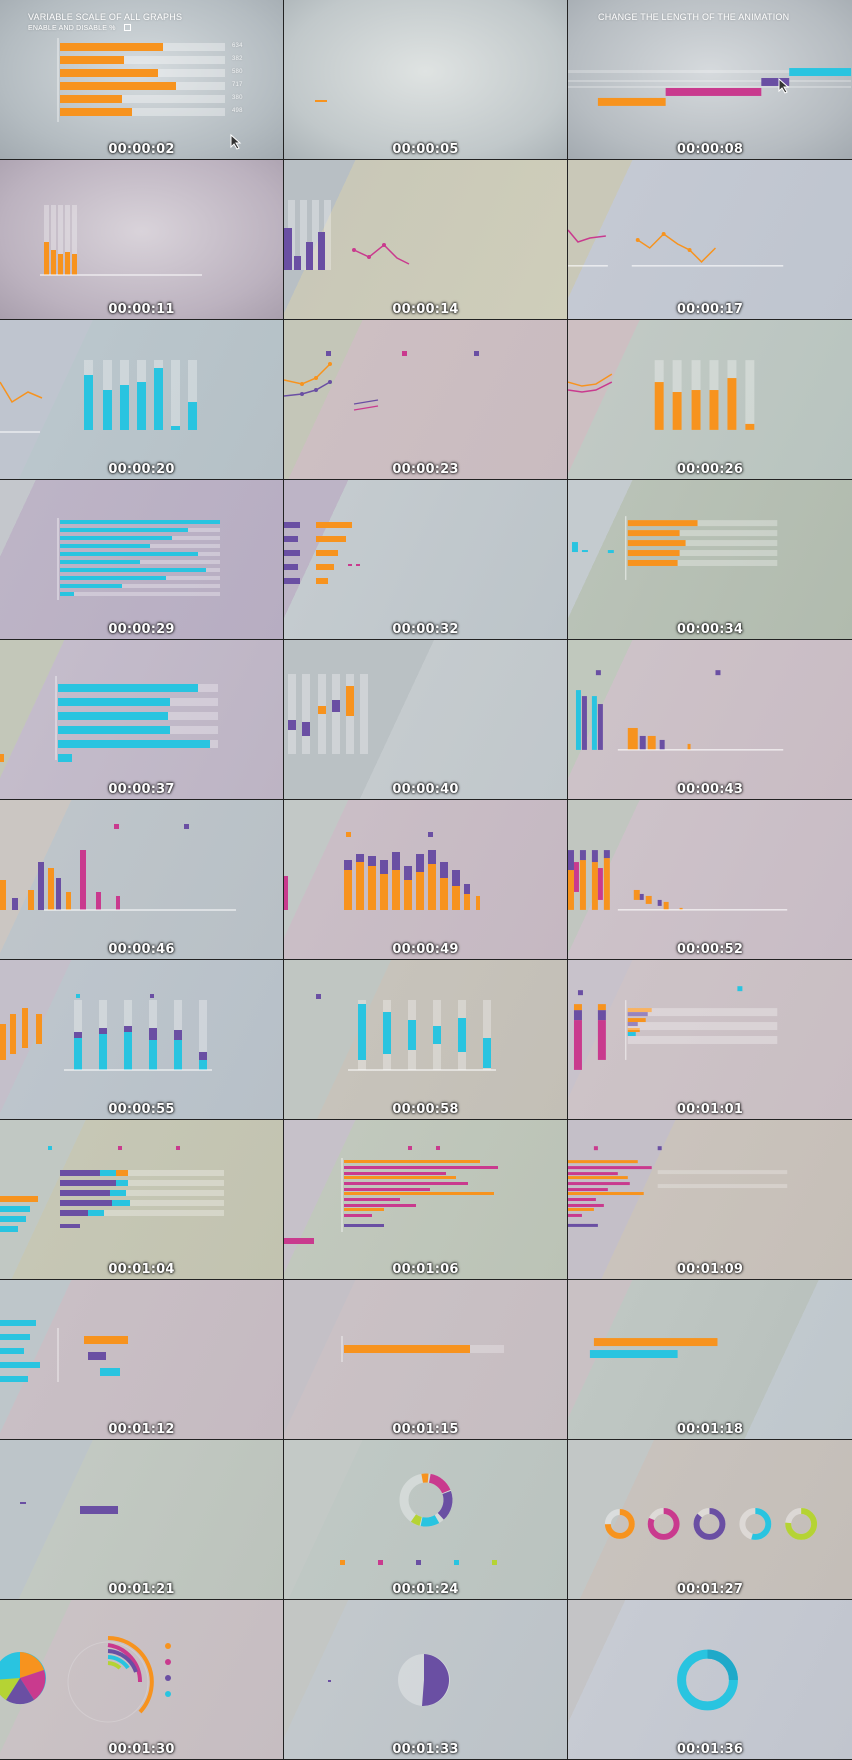  What do you see at coordinates (141, 879) in the screenshot?
I see `frame-16: 00:00:46` at bounding box center [141, 879].